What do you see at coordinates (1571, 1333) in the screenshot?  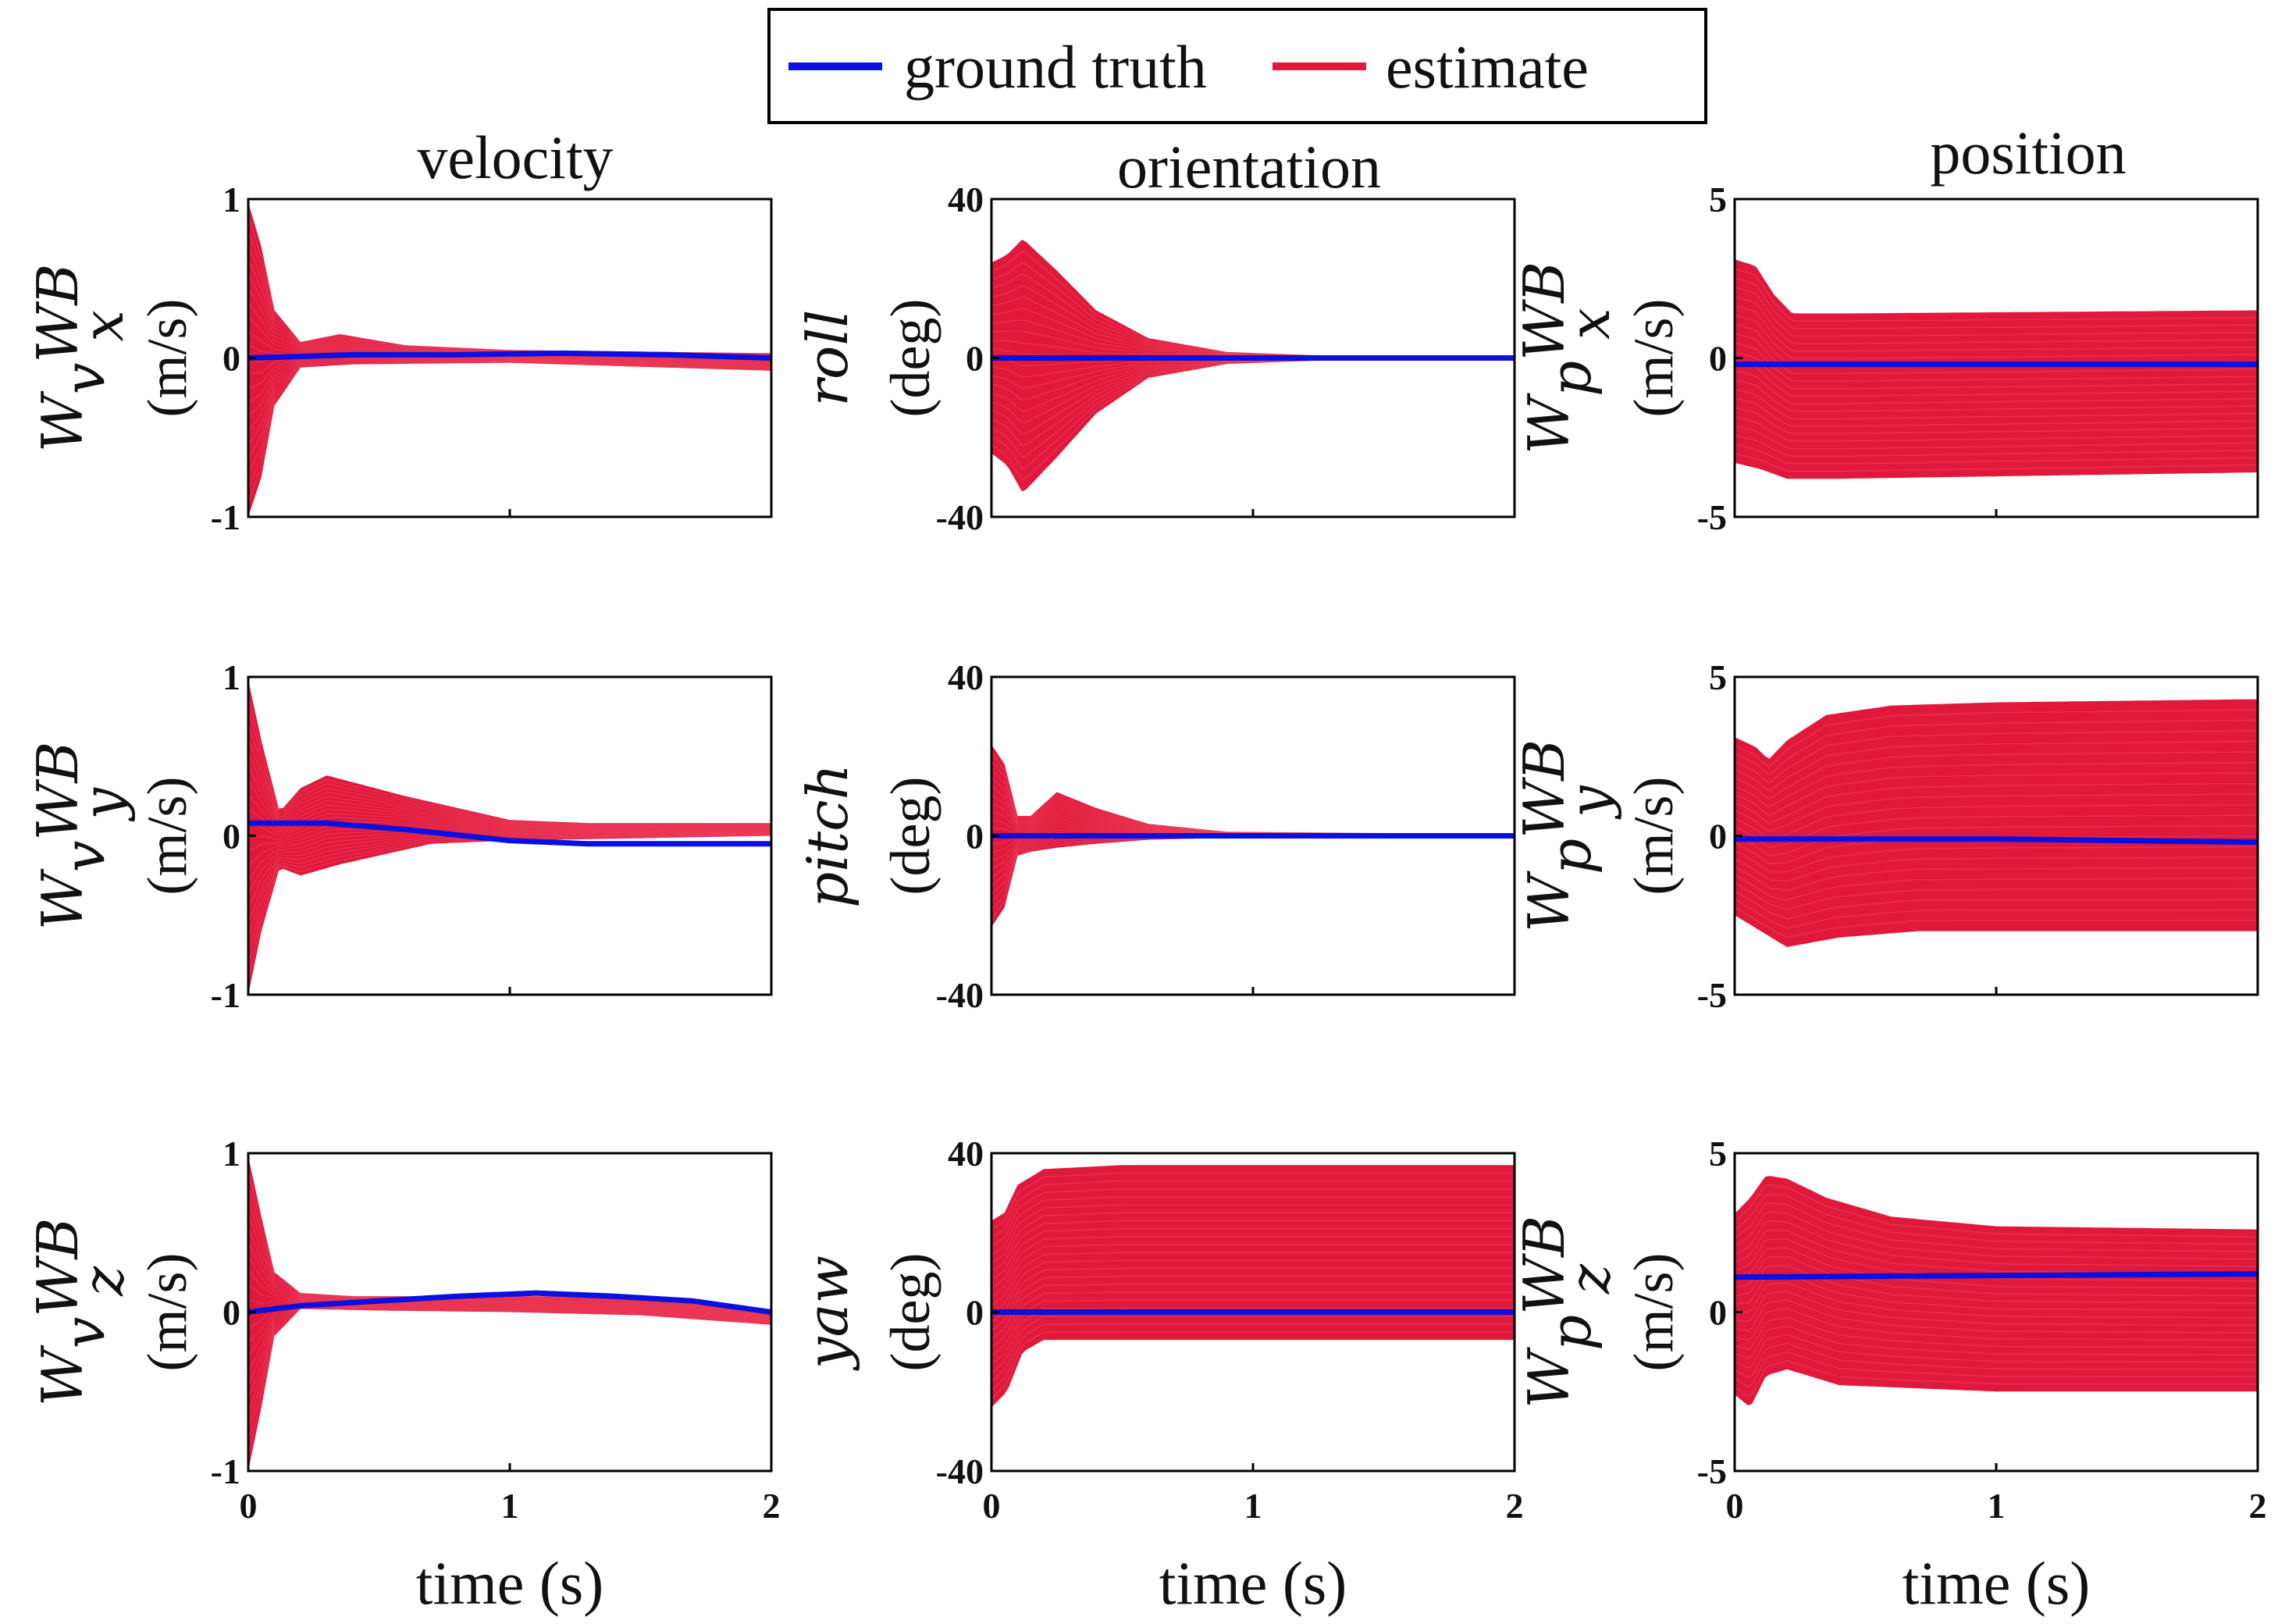 I see `y-axis-variable-pz: p` at bounding box center [1571, 1333].